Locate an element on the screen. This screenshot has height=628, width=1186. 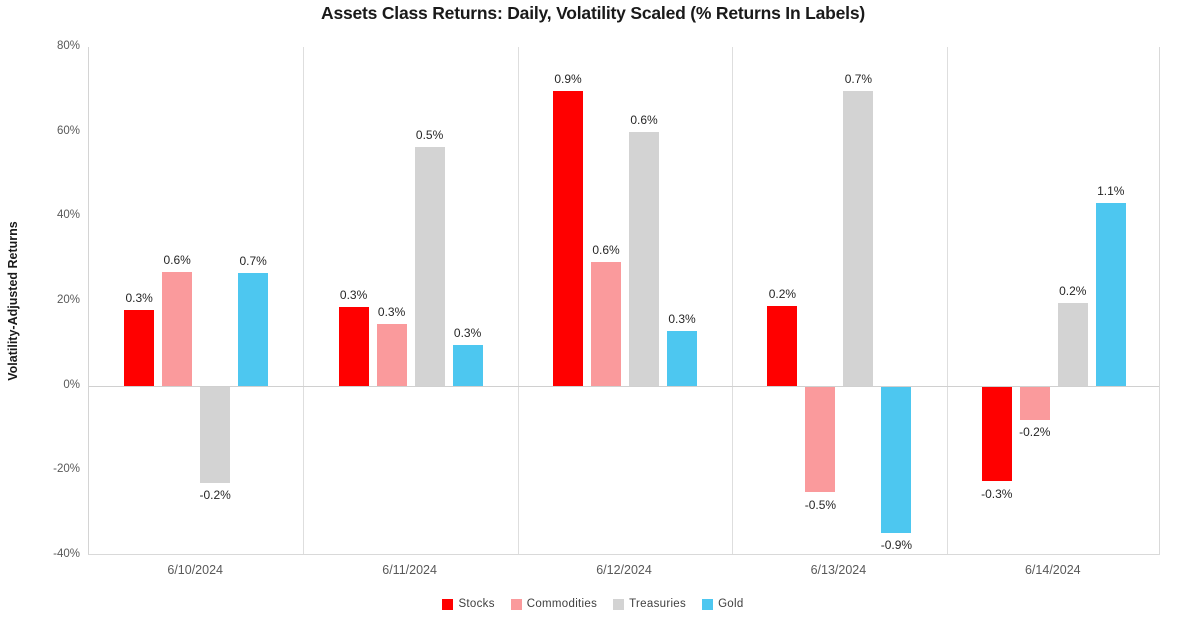
bar-label: 0.5% is located at coordinates (429, 134).